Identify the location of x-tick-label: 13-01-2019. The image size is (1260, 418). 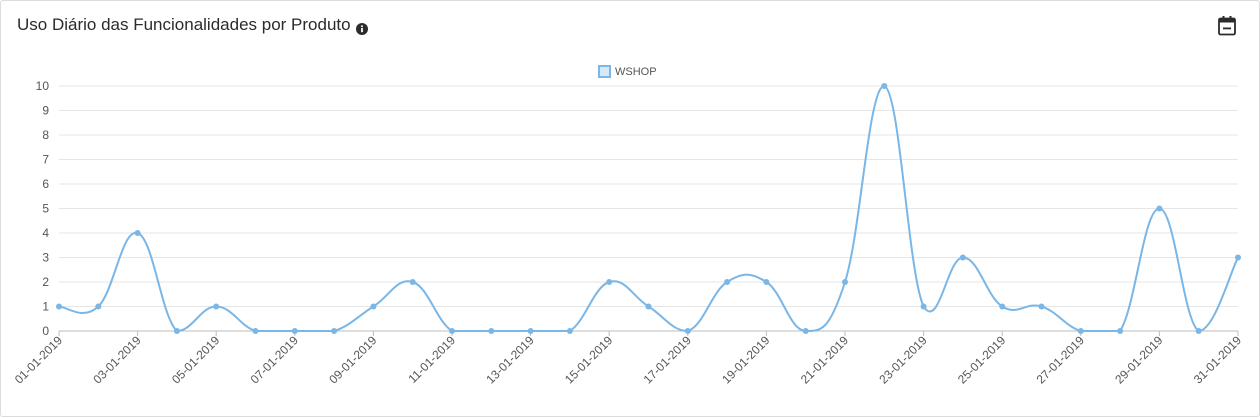
(510, 360).